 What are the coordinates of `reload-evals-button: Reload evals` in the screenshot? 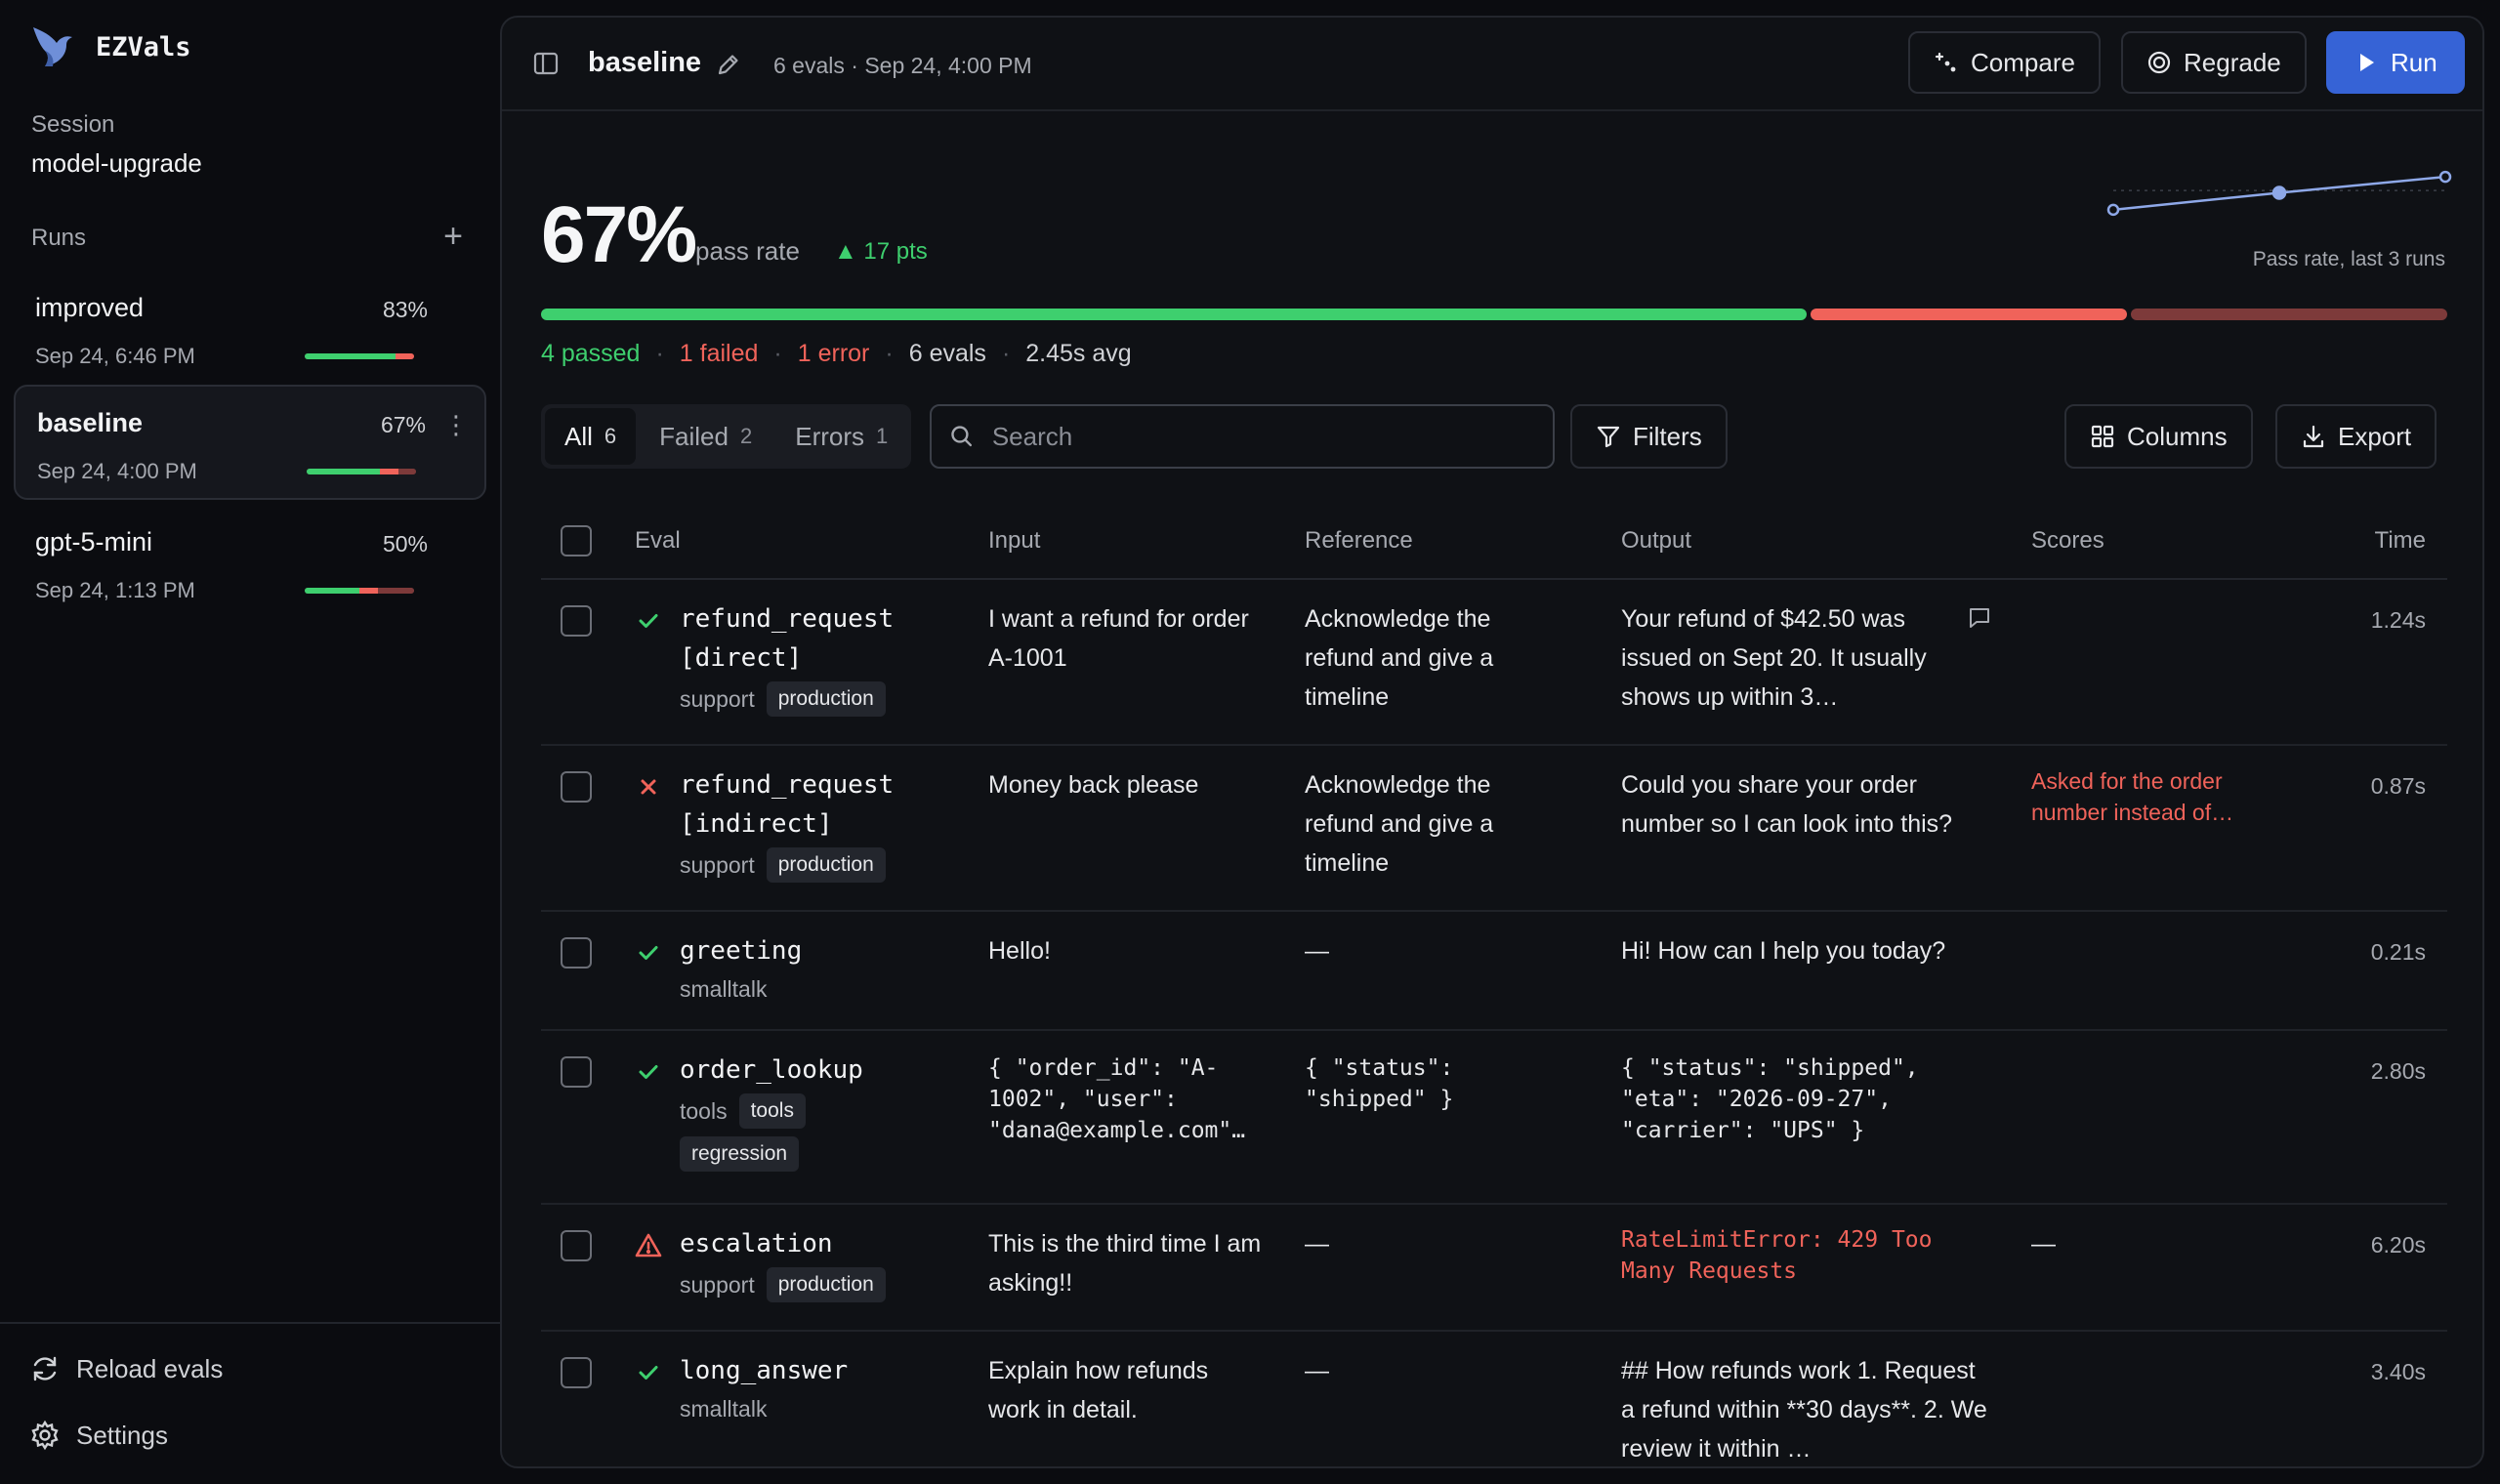 It's located at (126, 1369).